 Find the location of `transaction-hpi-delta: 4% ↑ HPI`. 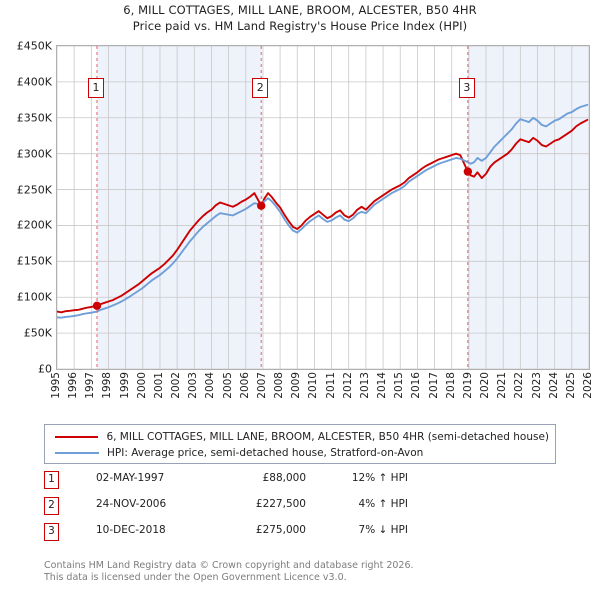

transaction-hpi-delta: 4% ↑ HPI is located at coordinates (383, 504).